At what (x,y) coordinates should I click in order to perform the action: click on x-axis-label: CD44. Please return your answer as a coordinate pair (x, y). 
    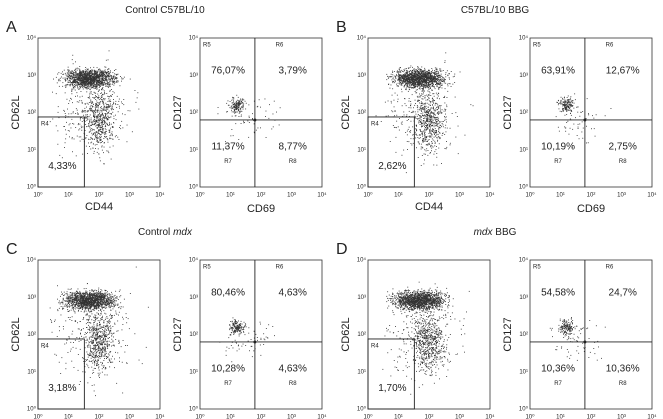
    Looking at the image, I should click on (429, 207).